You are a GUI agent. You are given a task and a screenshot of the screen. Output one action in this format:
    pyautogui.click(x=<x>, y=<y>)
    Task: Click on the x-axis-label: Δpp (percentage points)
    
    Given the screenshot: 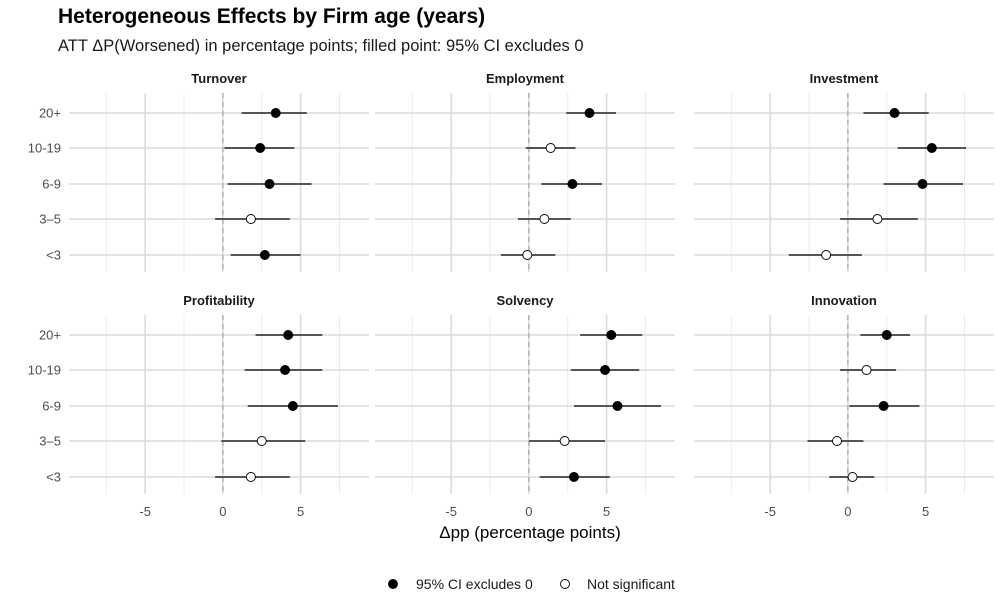 What is the action you would take?
    pyautogui.click(x=529, y=532)
    